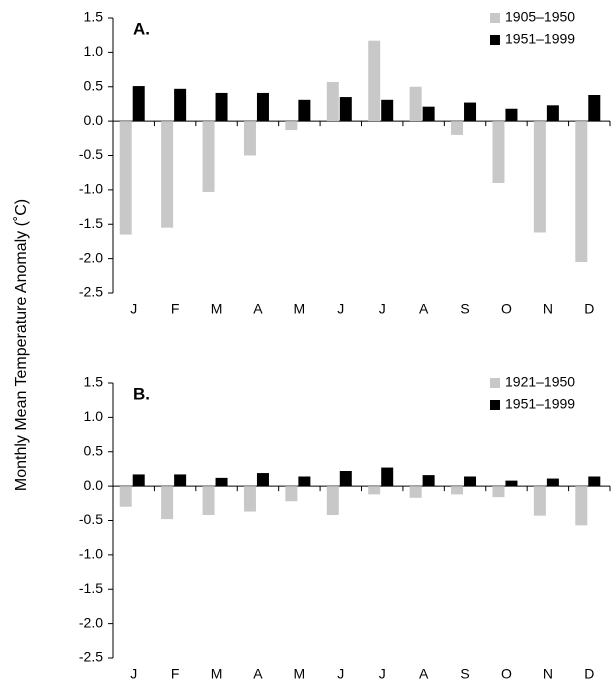 The width and height of the screenshot is (616, 695). Describe the element at coordinates (141, 28) in the screenshot. I see `panel-label: A.` at that location.